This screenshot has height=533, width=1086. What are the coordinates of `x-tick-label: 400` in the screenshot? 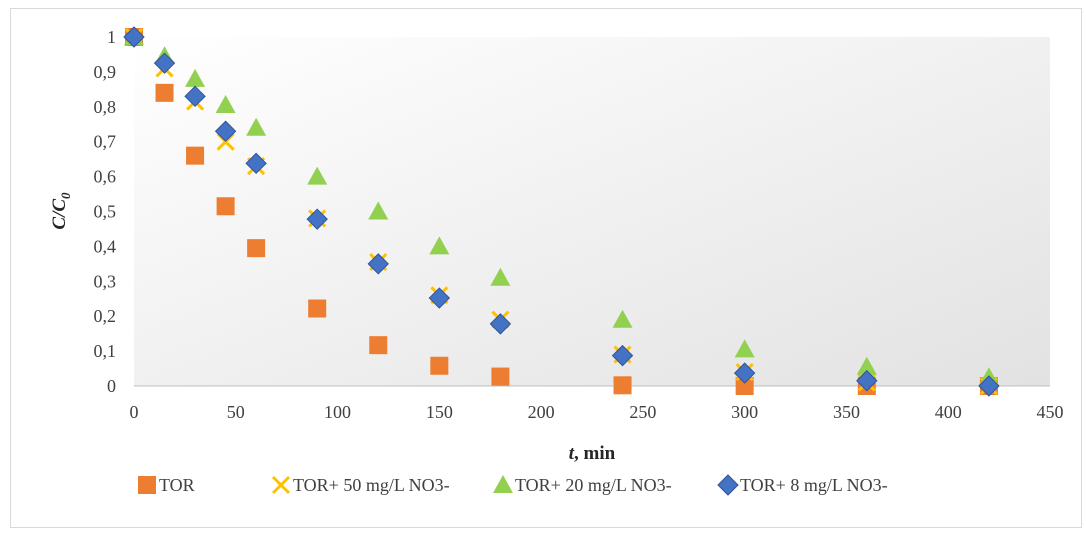 It's located at (948, 412).